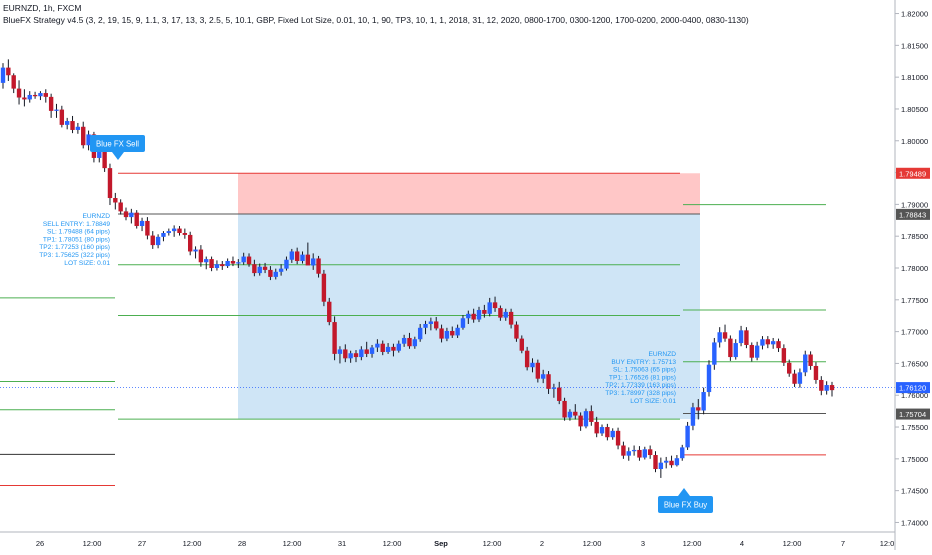  I want to click on price-tick-label: 1.74500, so click(914, 491).